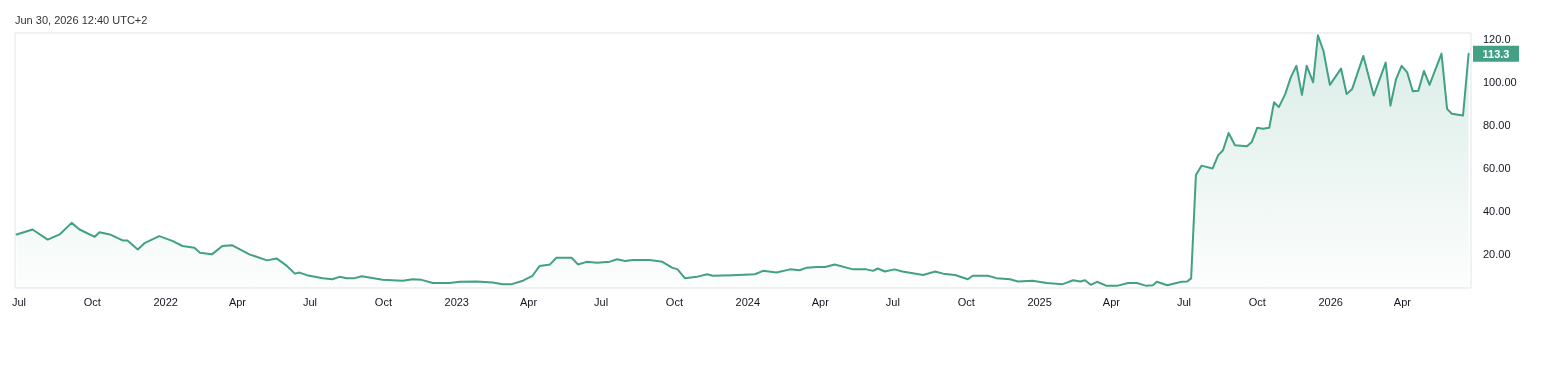 The width and height of the screenshot is (1556, 376). I want to click on x-tick-label: 2025, so click(1039, 301).